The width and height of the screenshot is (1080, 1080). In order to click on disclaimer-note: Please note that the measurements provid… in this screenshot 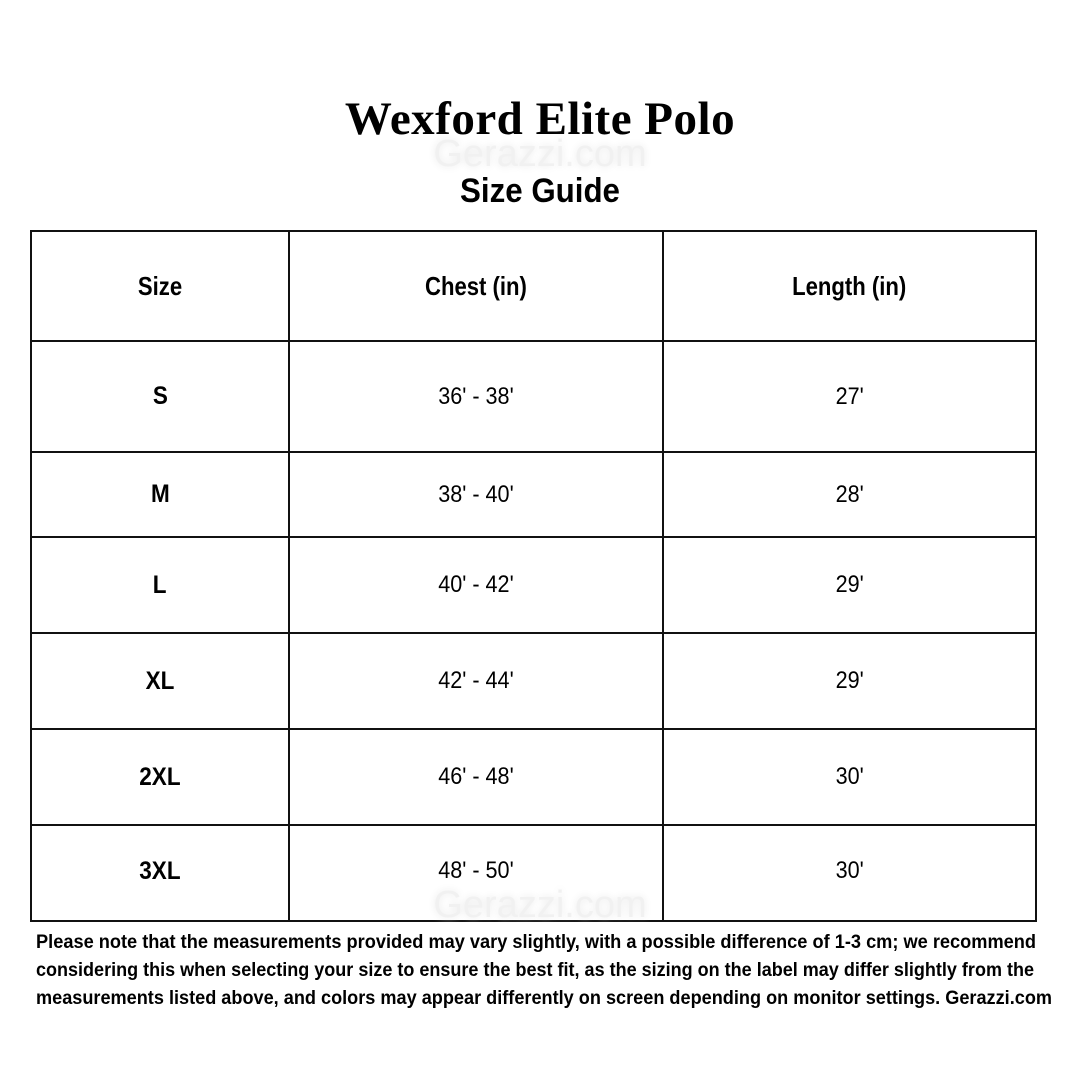, I will do `click(544, 971)`.